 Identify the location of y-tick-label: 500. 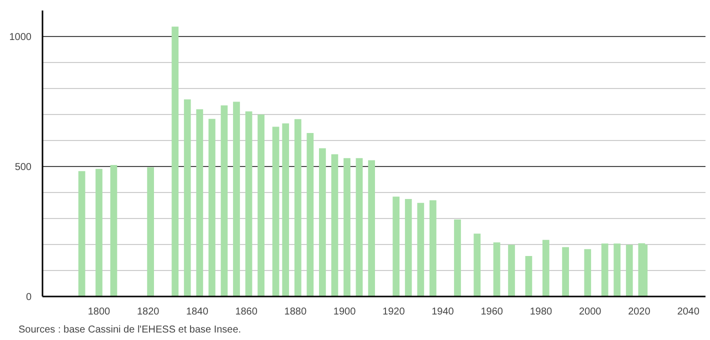
(23, 167).